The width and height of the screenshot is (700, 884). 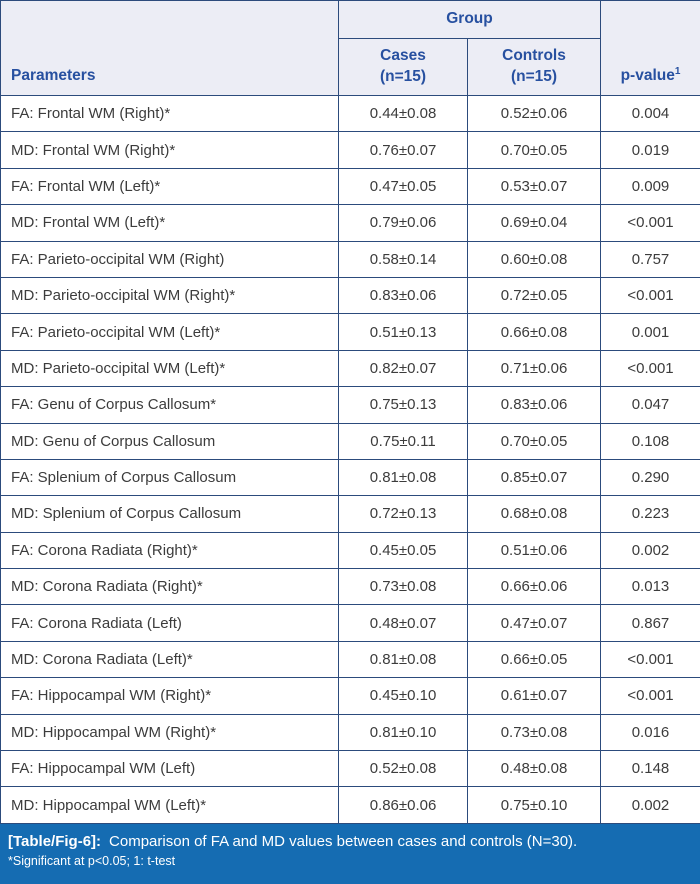 What do you see at coordinates (170, 805) in the screenshot?
I see `parameter-cell: MD: Hippocampal WM (Left)*` at bounding box center [170, 805].